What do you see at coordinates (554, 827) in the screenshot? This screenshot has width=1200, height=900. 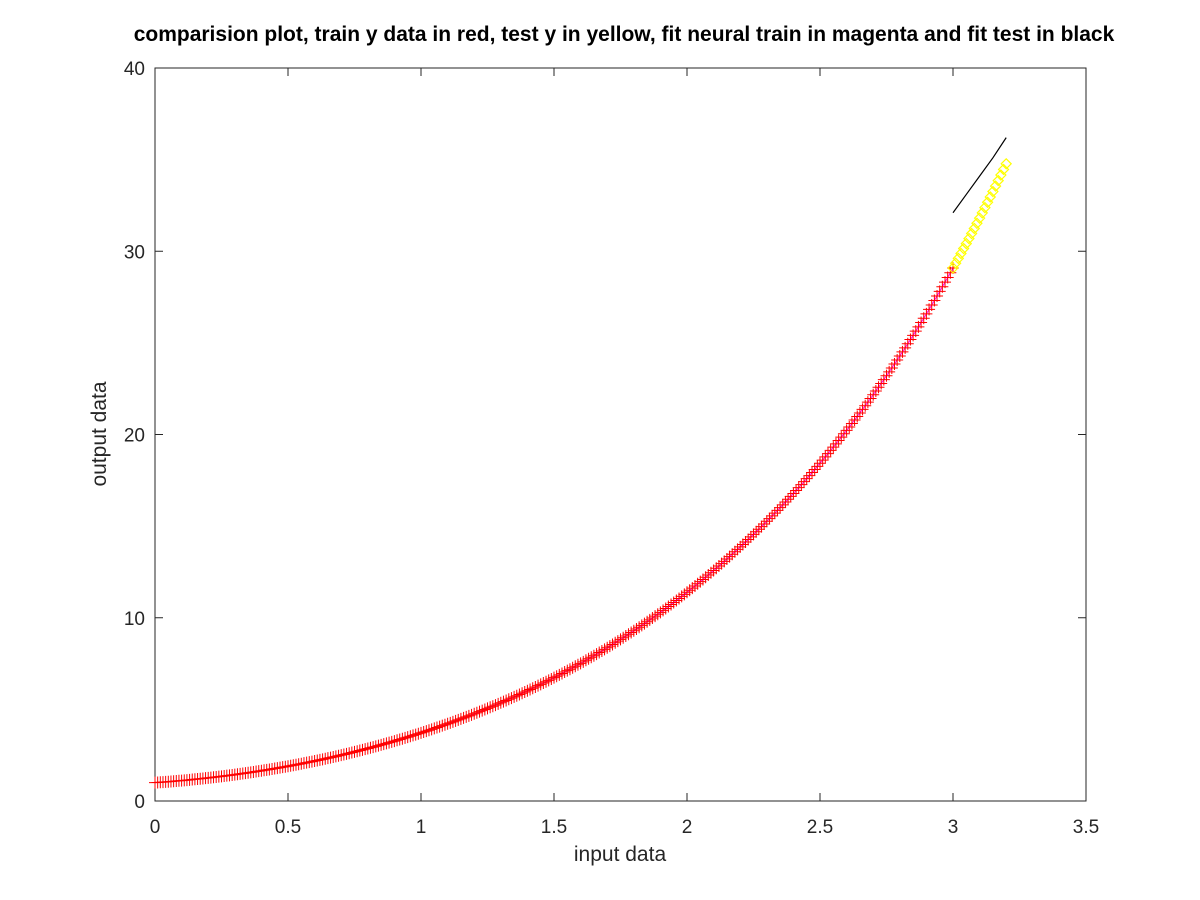 I see `x-tick-label: 1.5` at bounding box center [554, 827].